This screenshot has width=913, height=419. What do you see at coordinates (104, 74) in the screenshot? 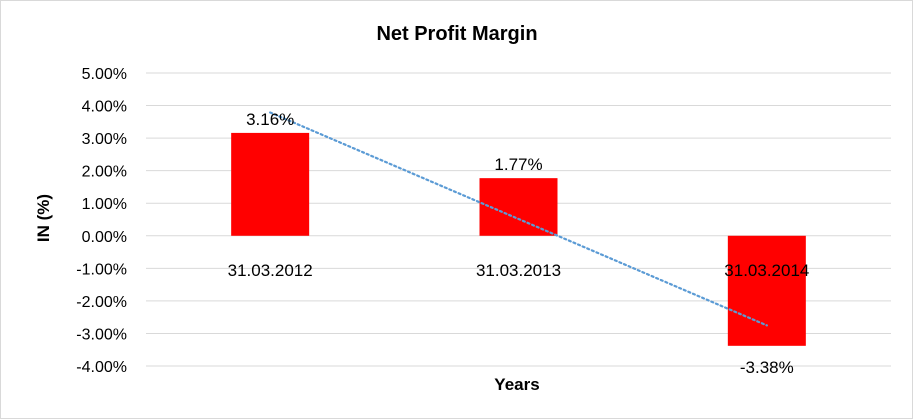
I see `y-tick-label: 5.00%` at bounding box center [104, 74].